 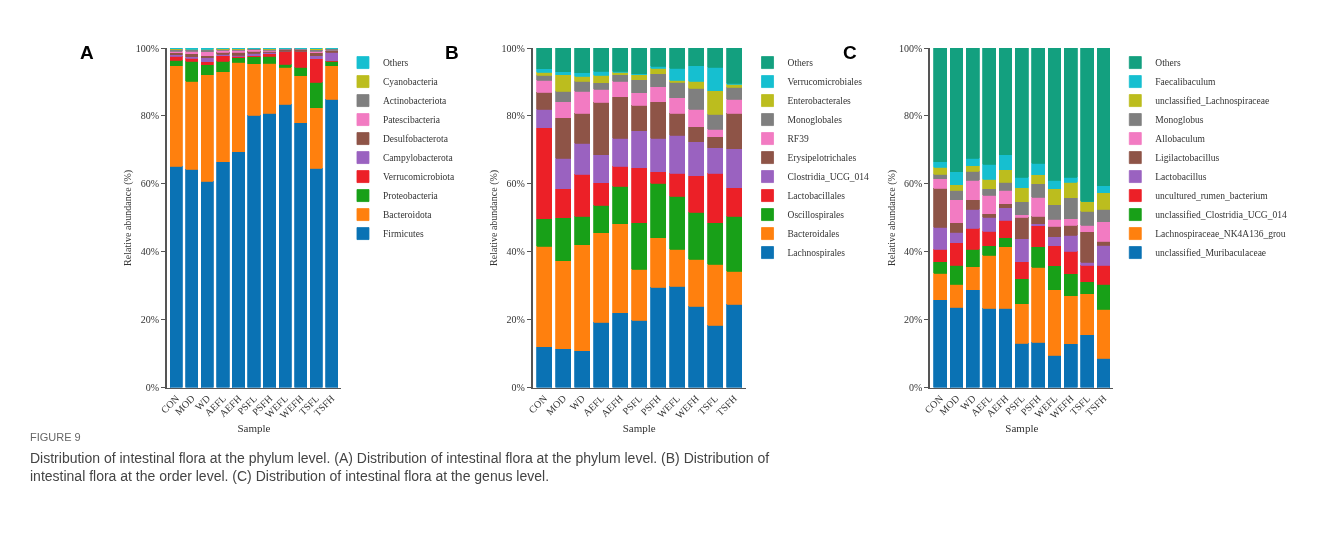 What do you see at coordinates (407, 215) in the screenshot?
I see `legend-label: Bacteroidota` at bounding box center [407, 215].